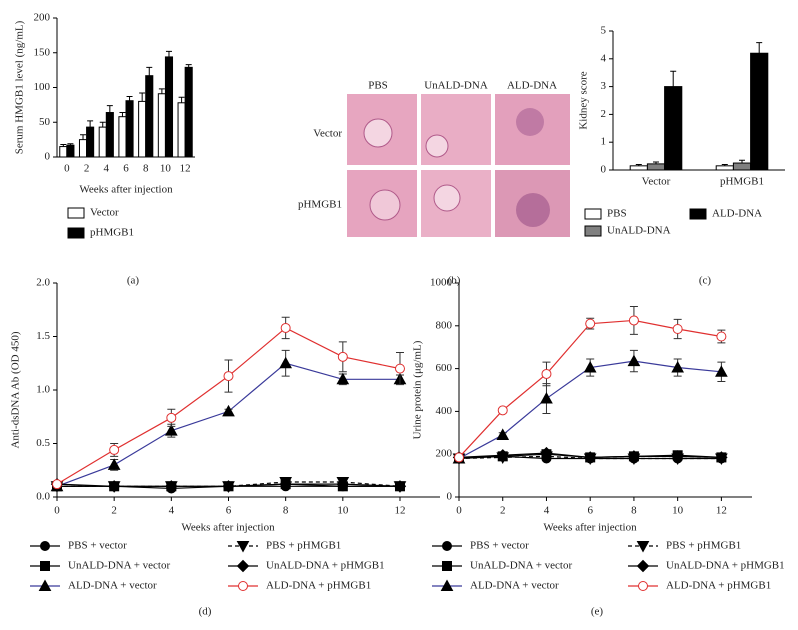 Image resolution: width=798 pixels, height=630 pixels. I want to click on y-tick-label: 150, so click(42, 52).